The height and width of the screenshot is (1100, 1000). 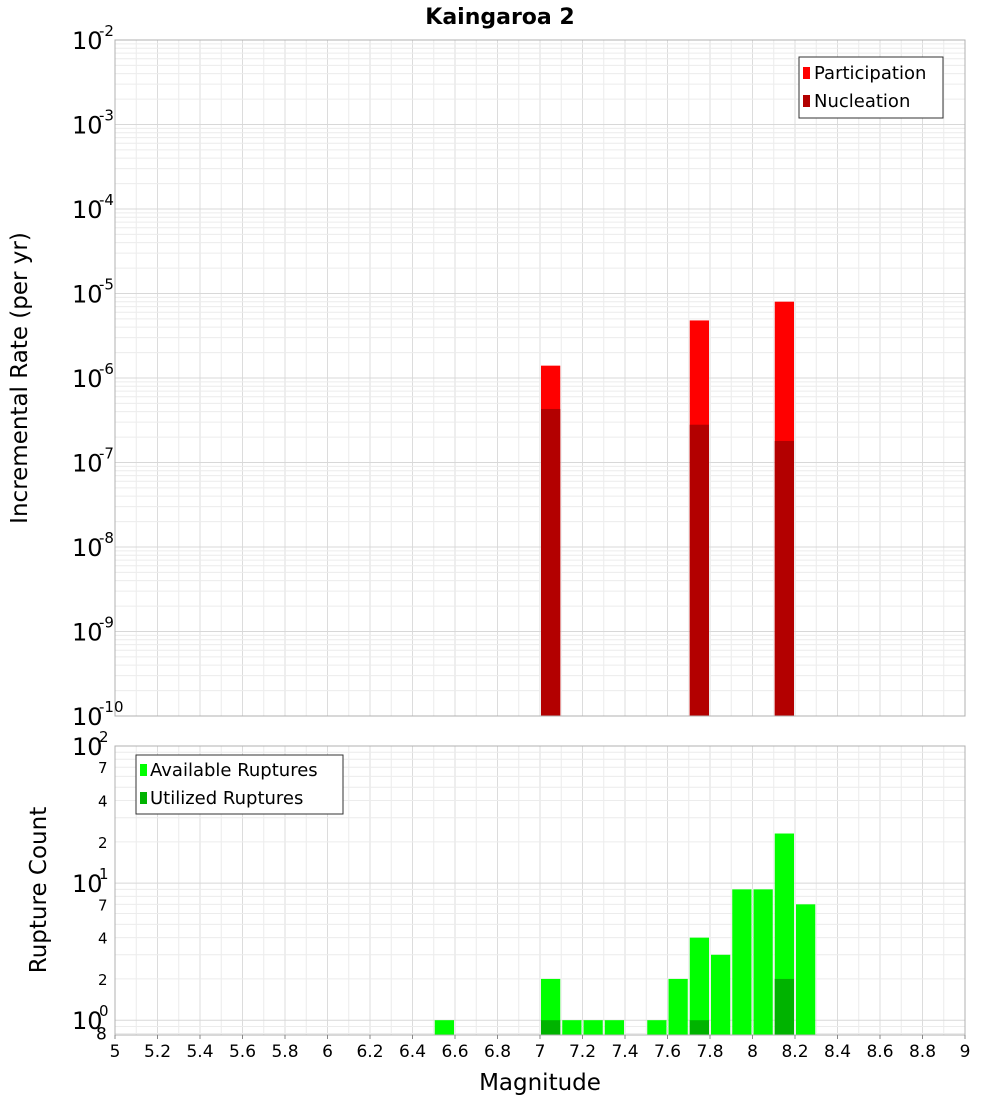 I want to click on x-tick-label: 5.6, so click(x=242, y=1052).